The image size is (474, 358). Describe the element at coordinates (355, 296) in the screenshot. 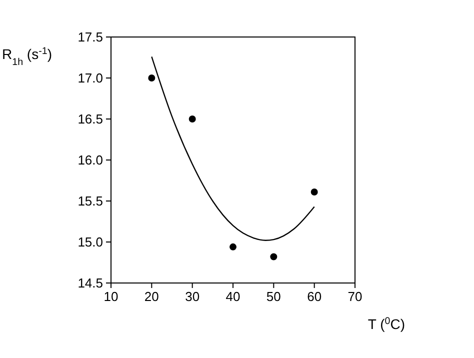

I see `x-tick-label: 70` at that location.